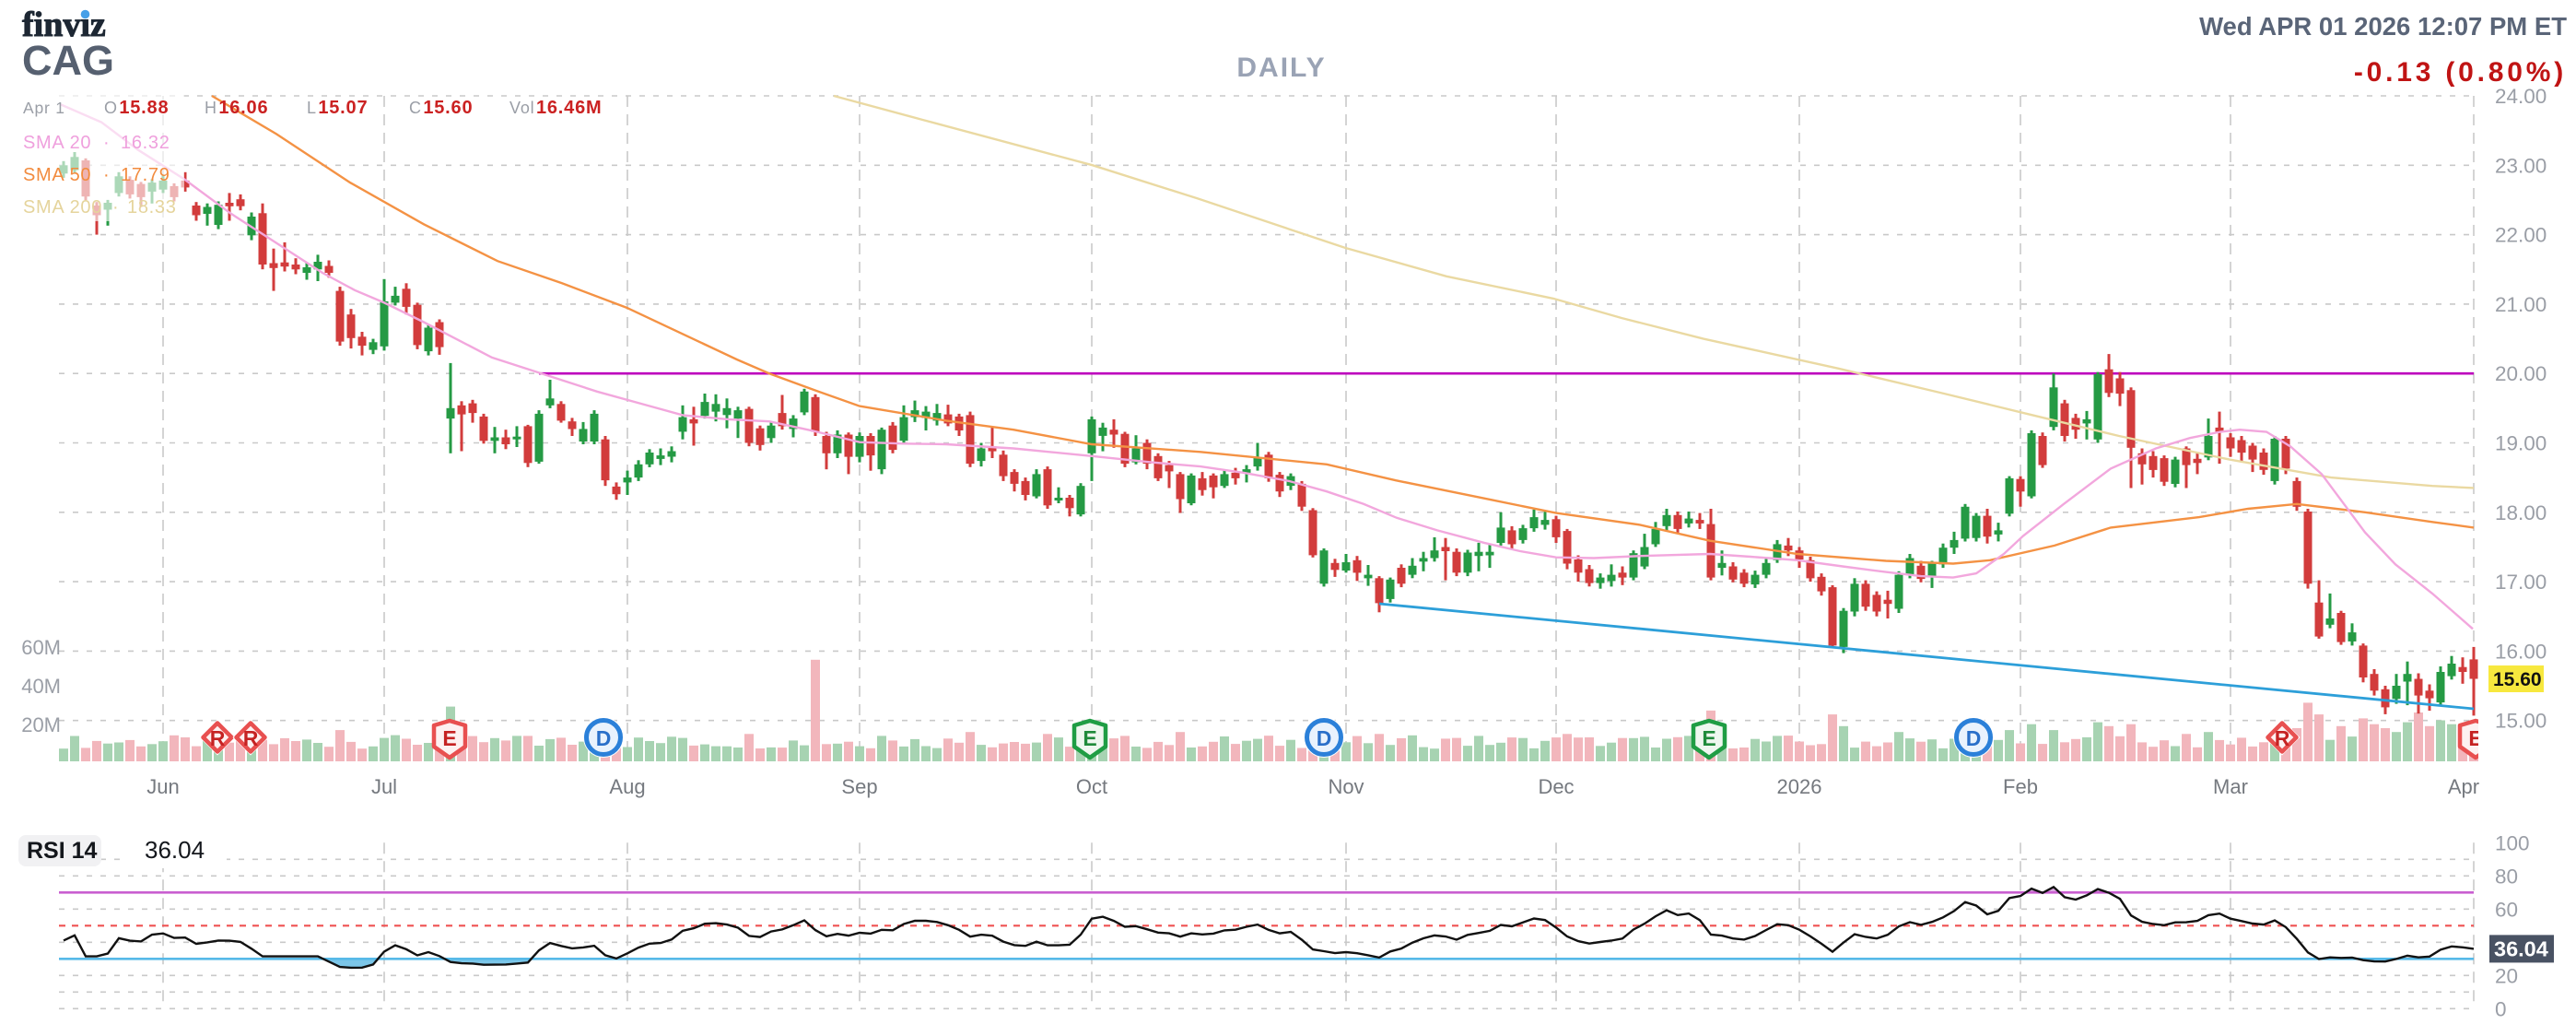  Describe the element at coordinates (2460, 72) in the screenshot. I see `svg-text: -0.13 (0.80%)` at that location.